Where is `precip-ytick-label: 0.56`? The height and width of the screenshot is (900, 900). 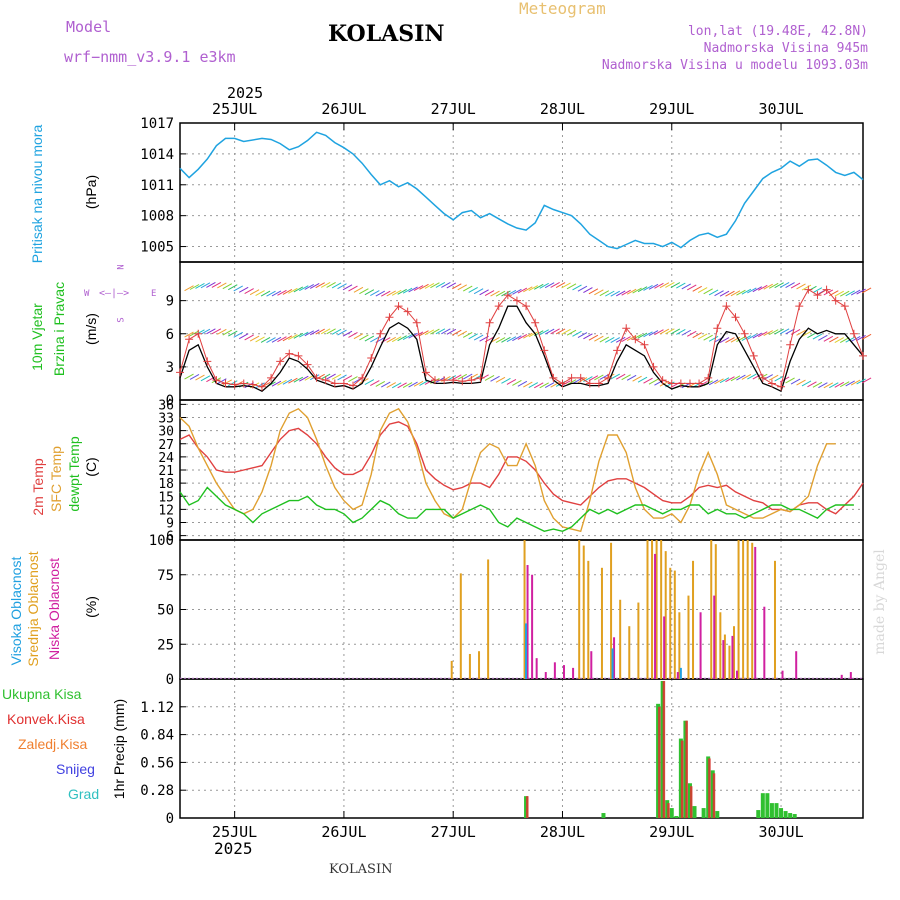 precip-ytick-label: 0.56 is located at coordinates (157, 763).